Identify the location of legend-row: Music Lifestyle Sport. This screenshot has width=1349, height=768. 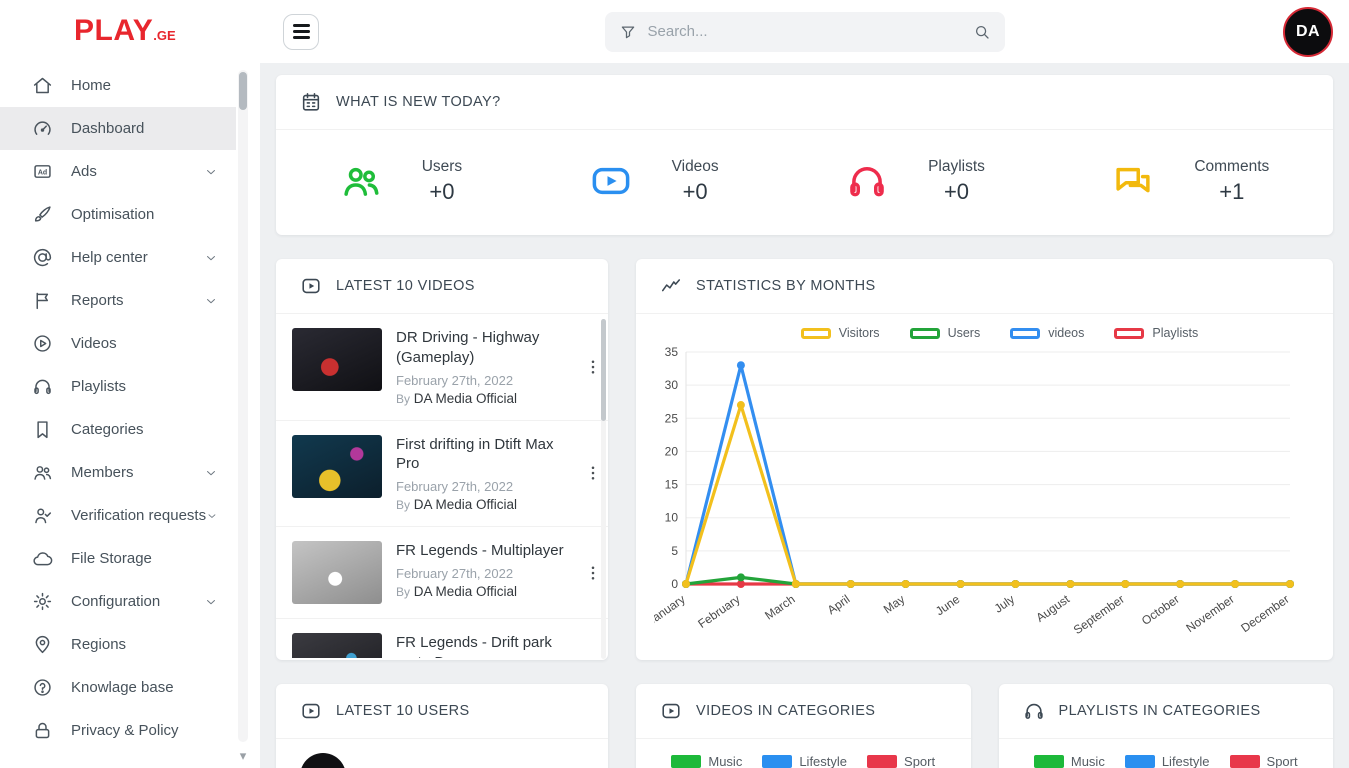
(803, 761).